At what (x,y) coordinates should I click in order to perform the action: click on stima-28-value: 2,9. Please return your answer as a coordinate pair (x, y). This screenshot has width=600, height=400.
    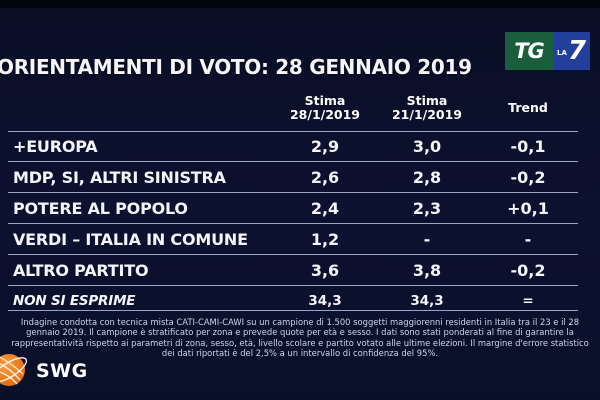
    Looking at the image, I should click on (325, 146).